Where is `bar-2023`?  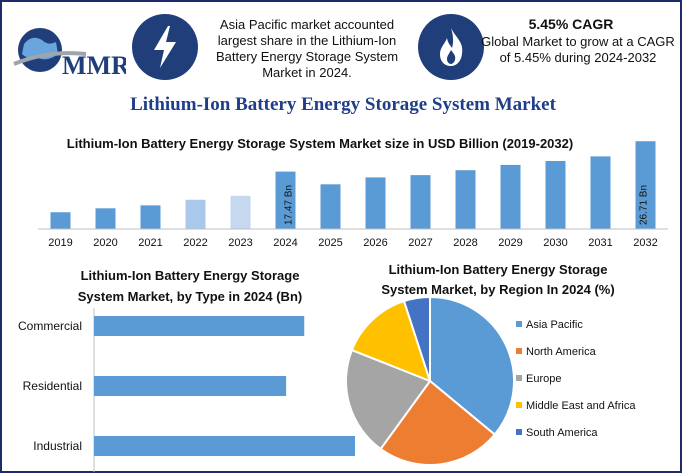 bar-2023 is located at coordinates (240, 212).